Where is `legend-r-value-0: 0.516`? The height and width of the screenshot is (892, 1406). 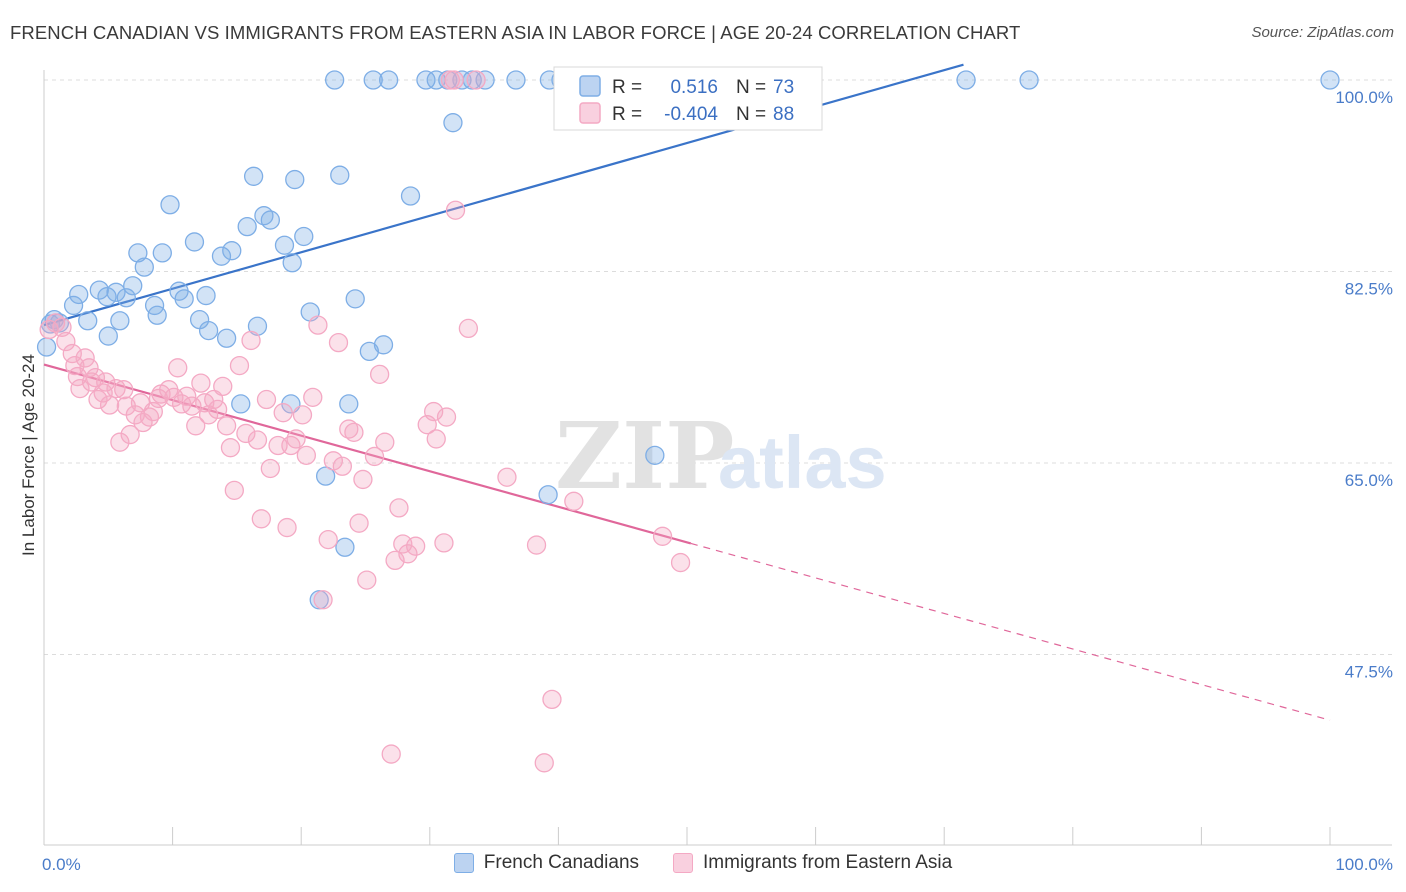
legend-r-value-0: 0.516 is located at coordinates (694, 87).